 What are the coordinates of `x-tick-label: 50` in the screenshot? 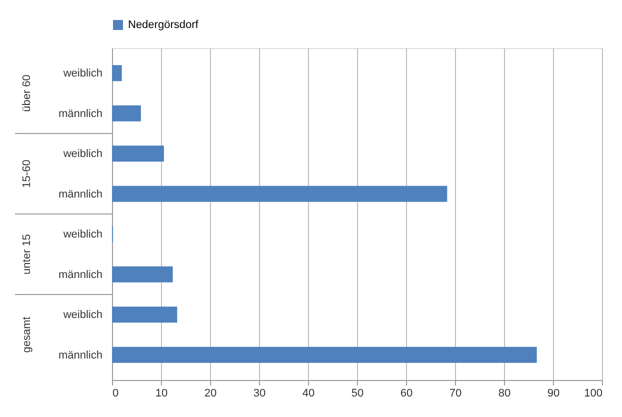 It's located at (357, 394).